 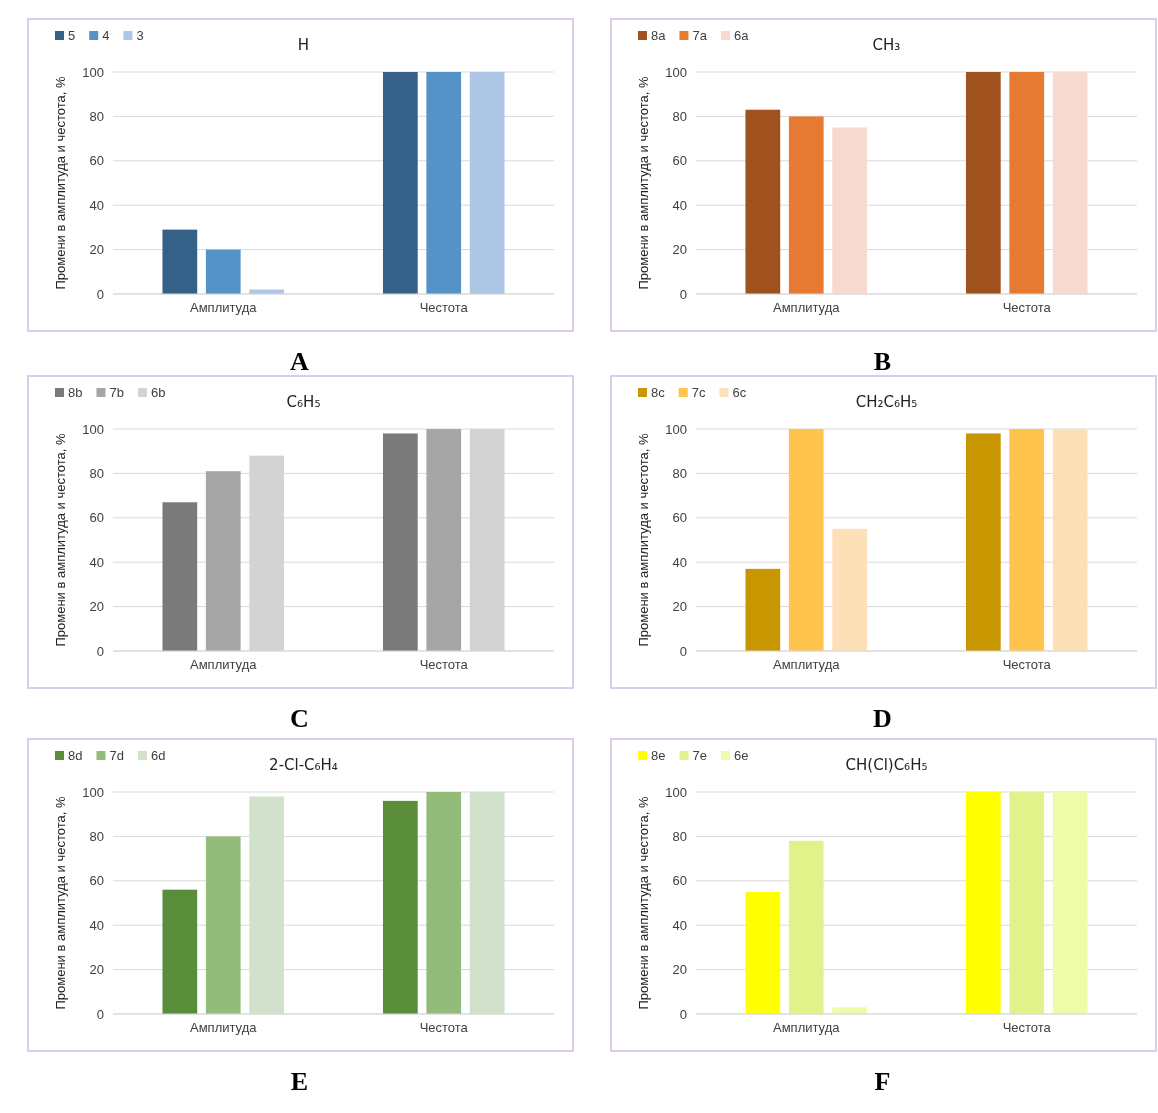 What do you see at coordinates (886, 45) in the screenshot?
I see `chart-title: CH₃` at bounding box center [886, 45].